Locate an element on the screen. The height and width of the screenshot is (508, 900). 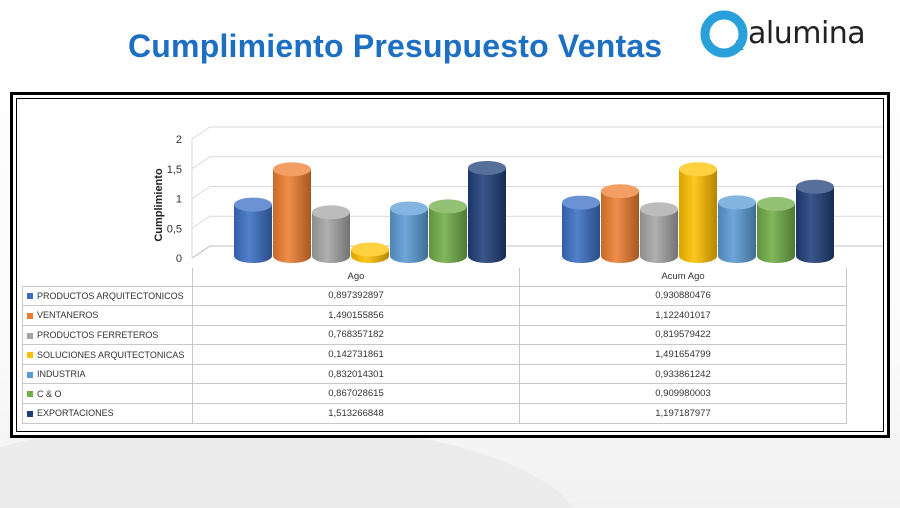
legend-entry: PRODUCTOS FERRETEROS is located at coordinates (107, 335).